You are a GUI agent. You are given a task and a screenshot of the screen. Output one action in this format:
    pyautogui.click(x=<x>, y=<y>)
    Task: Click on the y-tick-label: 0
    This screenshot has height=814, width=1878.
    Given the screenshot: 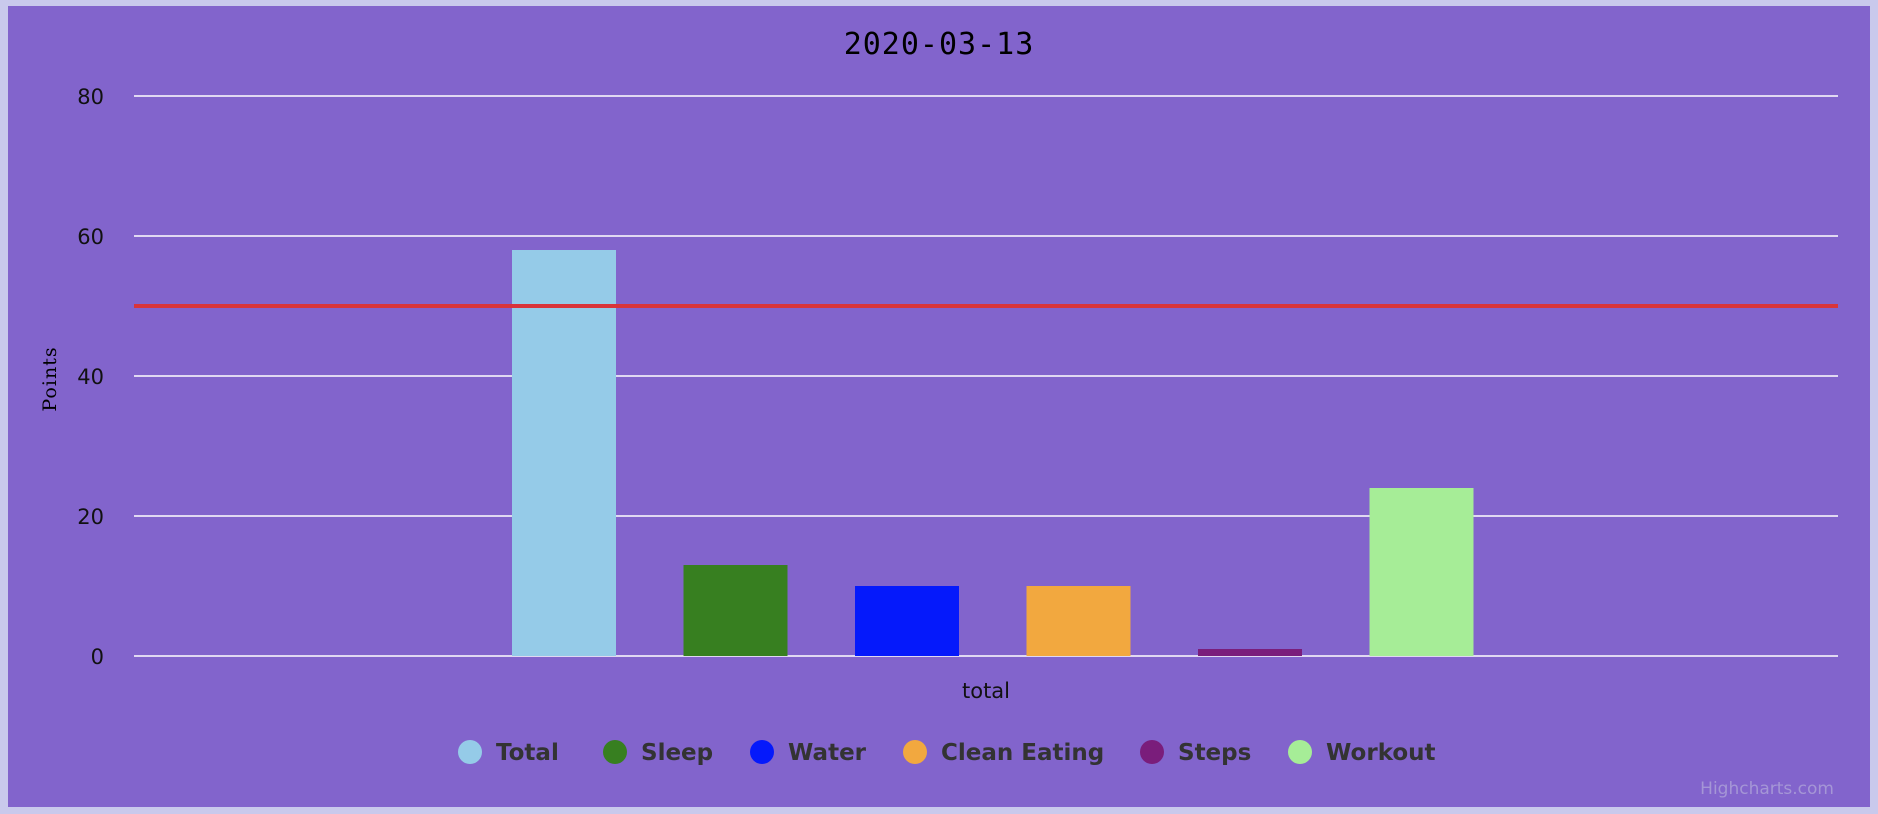 What is the action you would take?
    pyautogui.click(x=97, y=657)
    